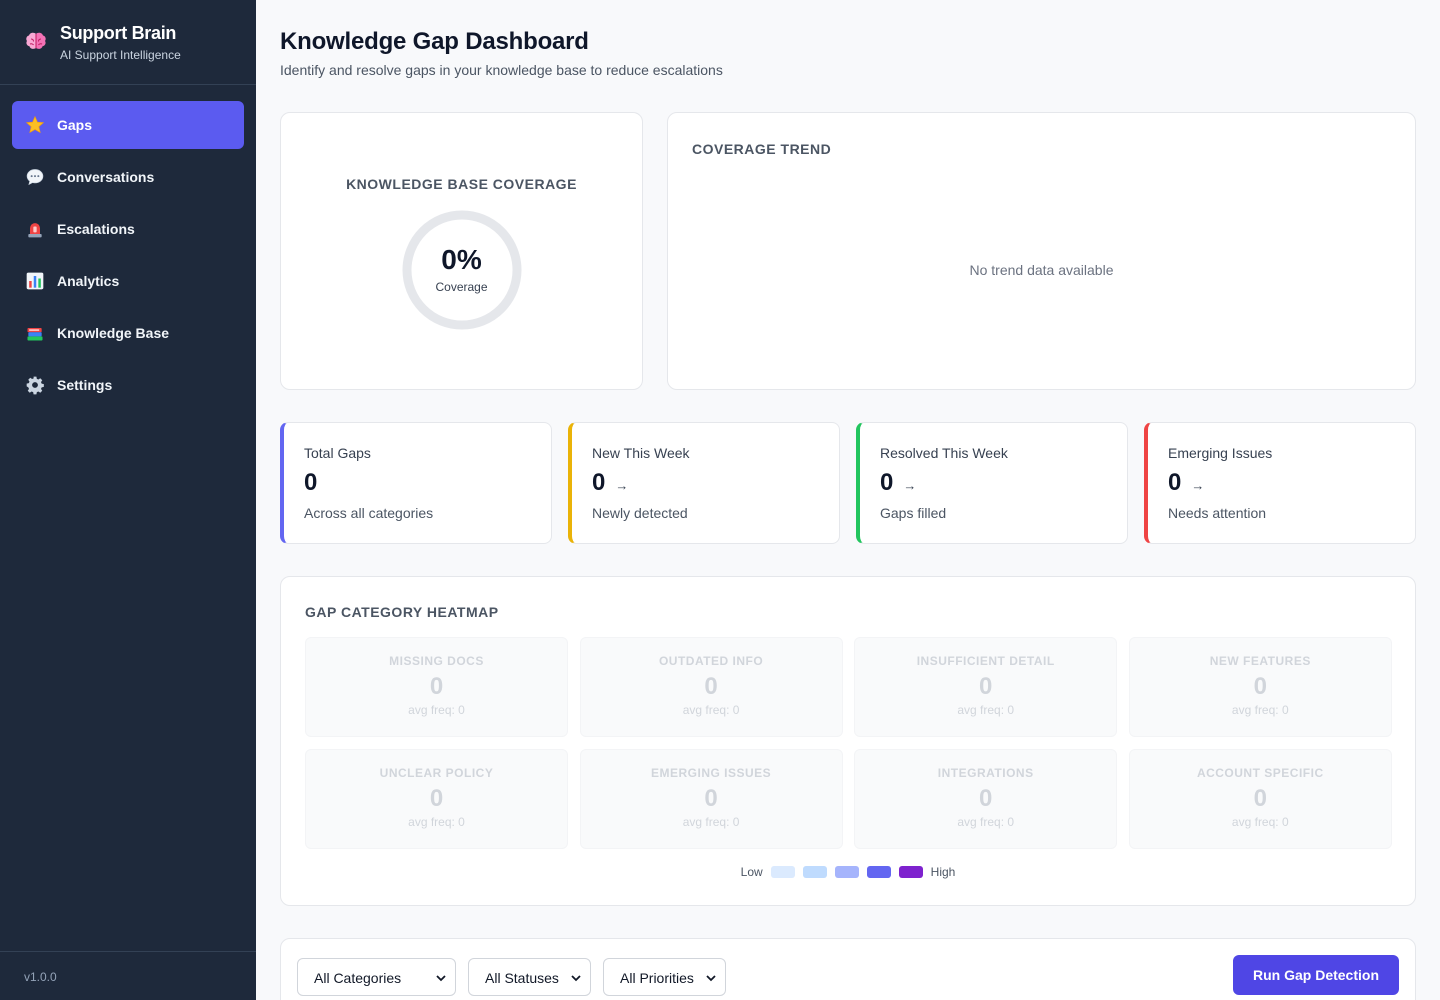 This screenshot has height=1000, width=1440. Describe the element at coordinates (85, 385) in the screenshot. I see `sidebar-item-label: Settings` at that location.